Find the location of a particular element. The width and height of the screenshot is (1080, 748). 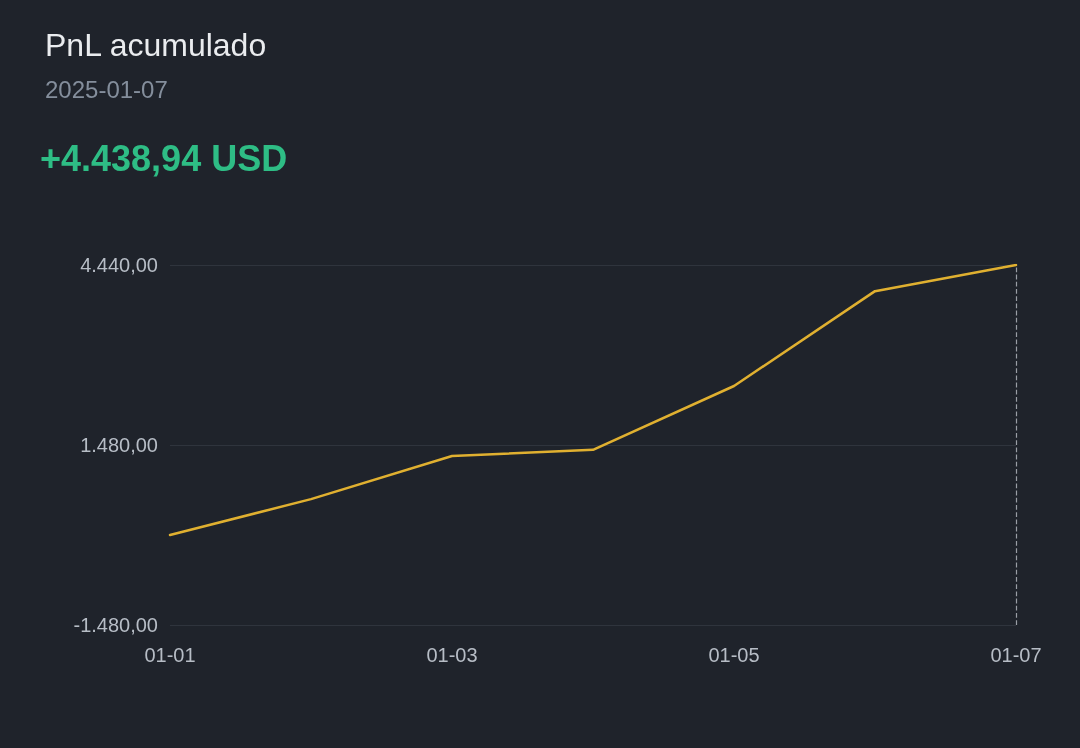

y-tick-label: -1.480,00 is located at coordinates (115, 625).